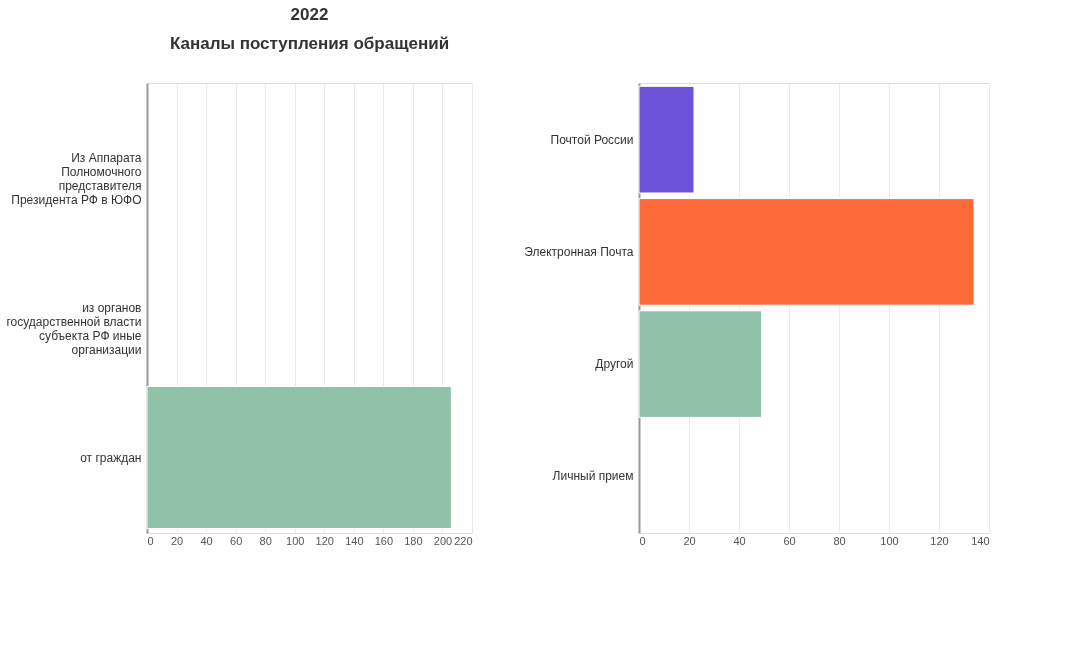  Describe the element at coordinates (111, 457) in the screenshot. I see `y-tick-label: от граждан` at that location.